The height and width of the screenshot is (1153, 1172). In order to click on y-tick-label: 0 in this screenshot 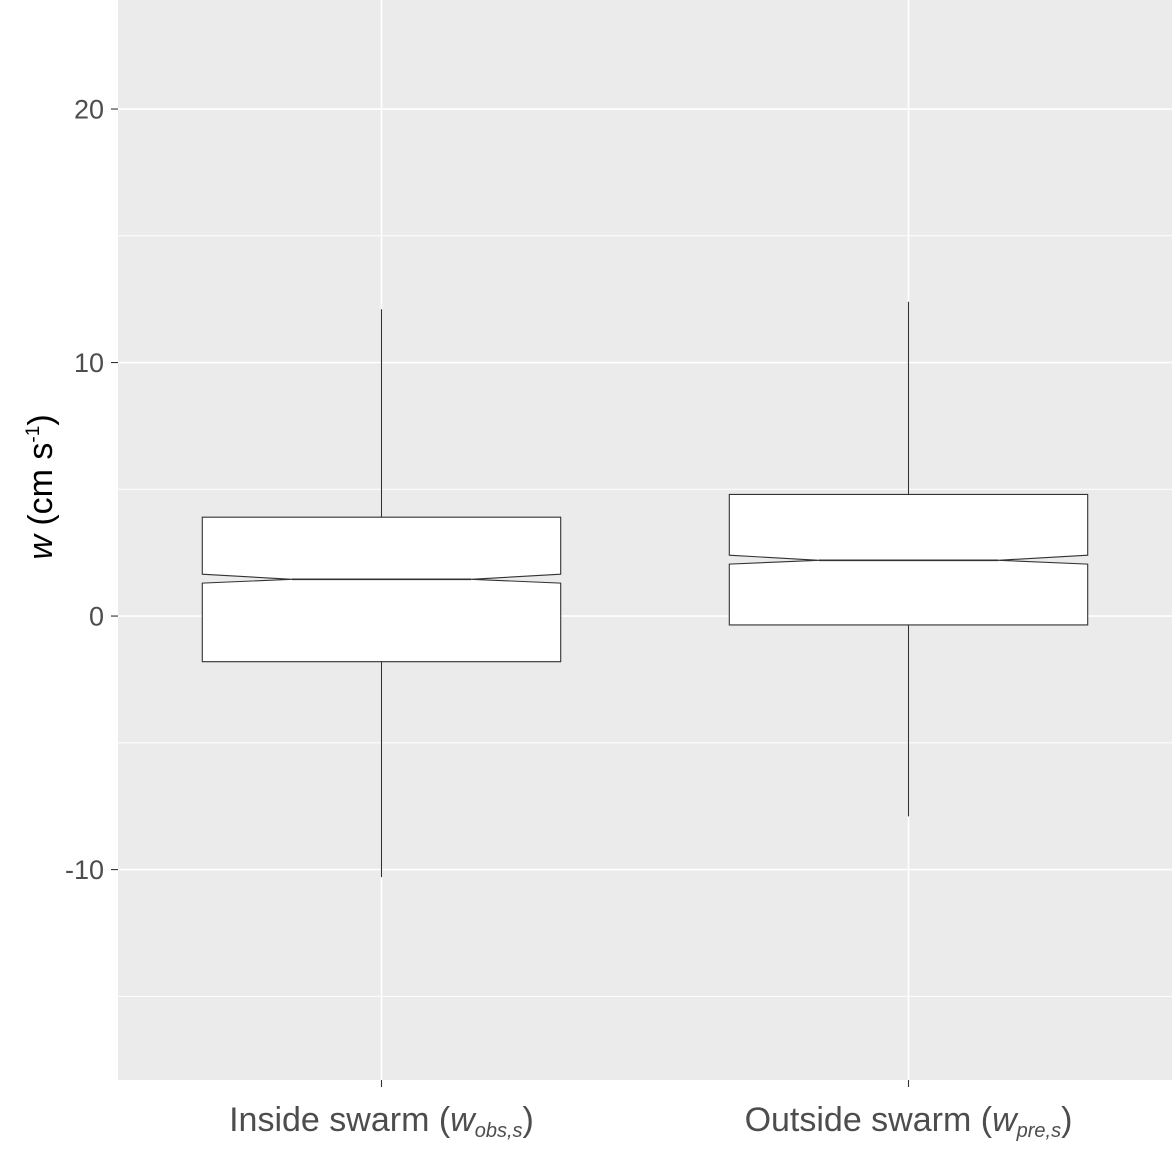, I will do `click(96, 617)`.